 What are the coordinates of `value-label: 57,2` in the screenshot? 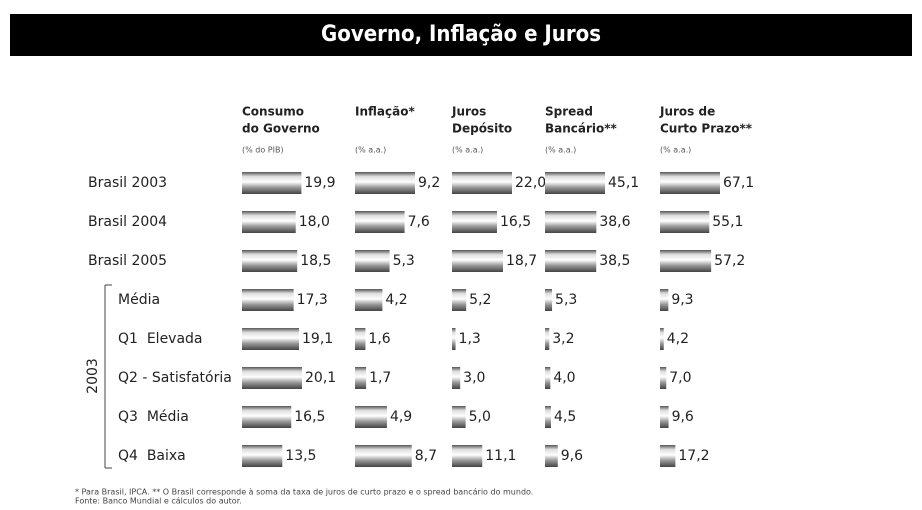 It's located at (729, 261).